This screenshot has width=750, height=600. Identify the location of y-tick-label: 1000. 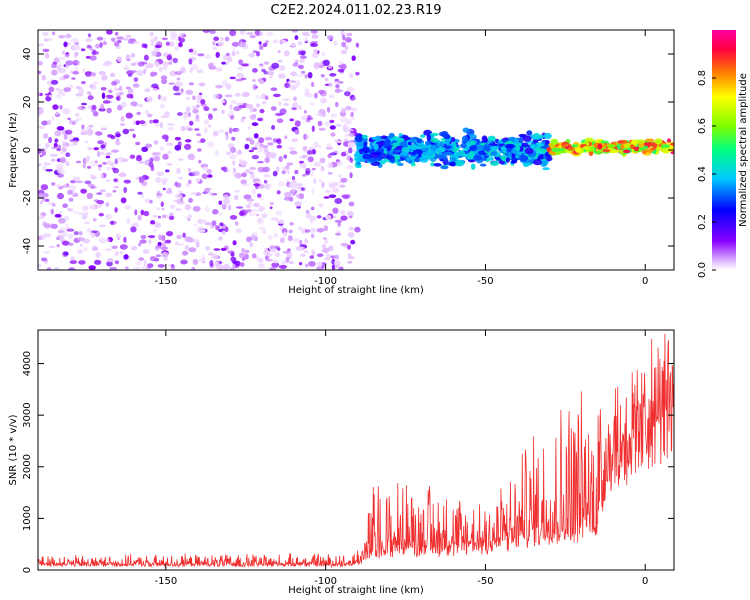
(27, 518).